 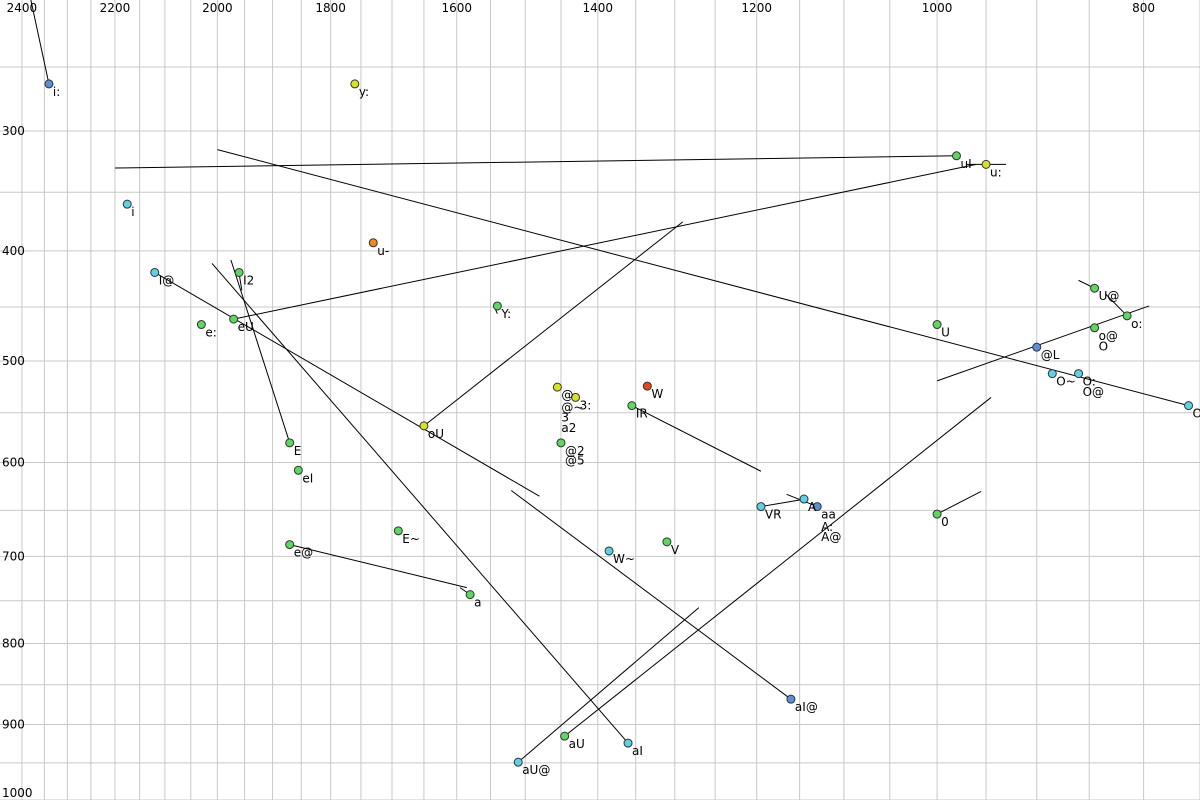 I want to click on vowel-label: W, so click(x=657, y=394).